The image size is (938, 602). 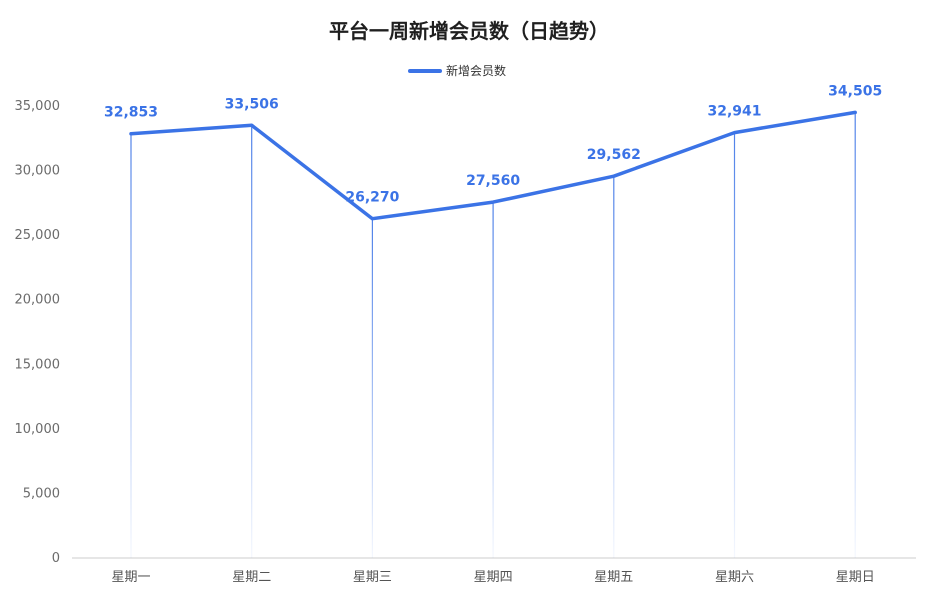 What do you see at coordinates (38, 429) in the screenshot?
I see `y-tick-label: 10,000` at bounding box center [38, 429].